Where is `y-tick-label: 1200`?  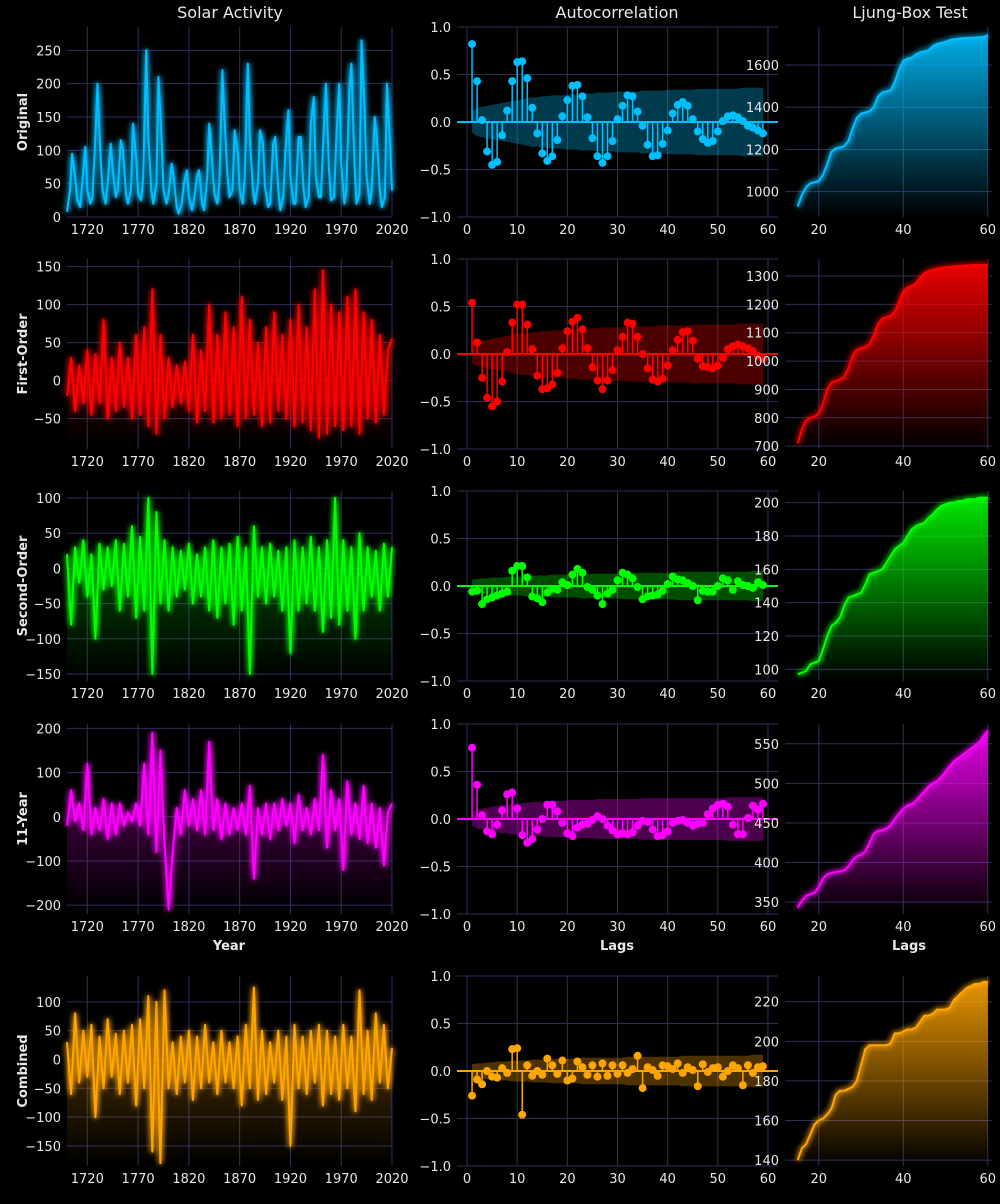
y-tick-label: 1200 is located at coordinates (762, 150).